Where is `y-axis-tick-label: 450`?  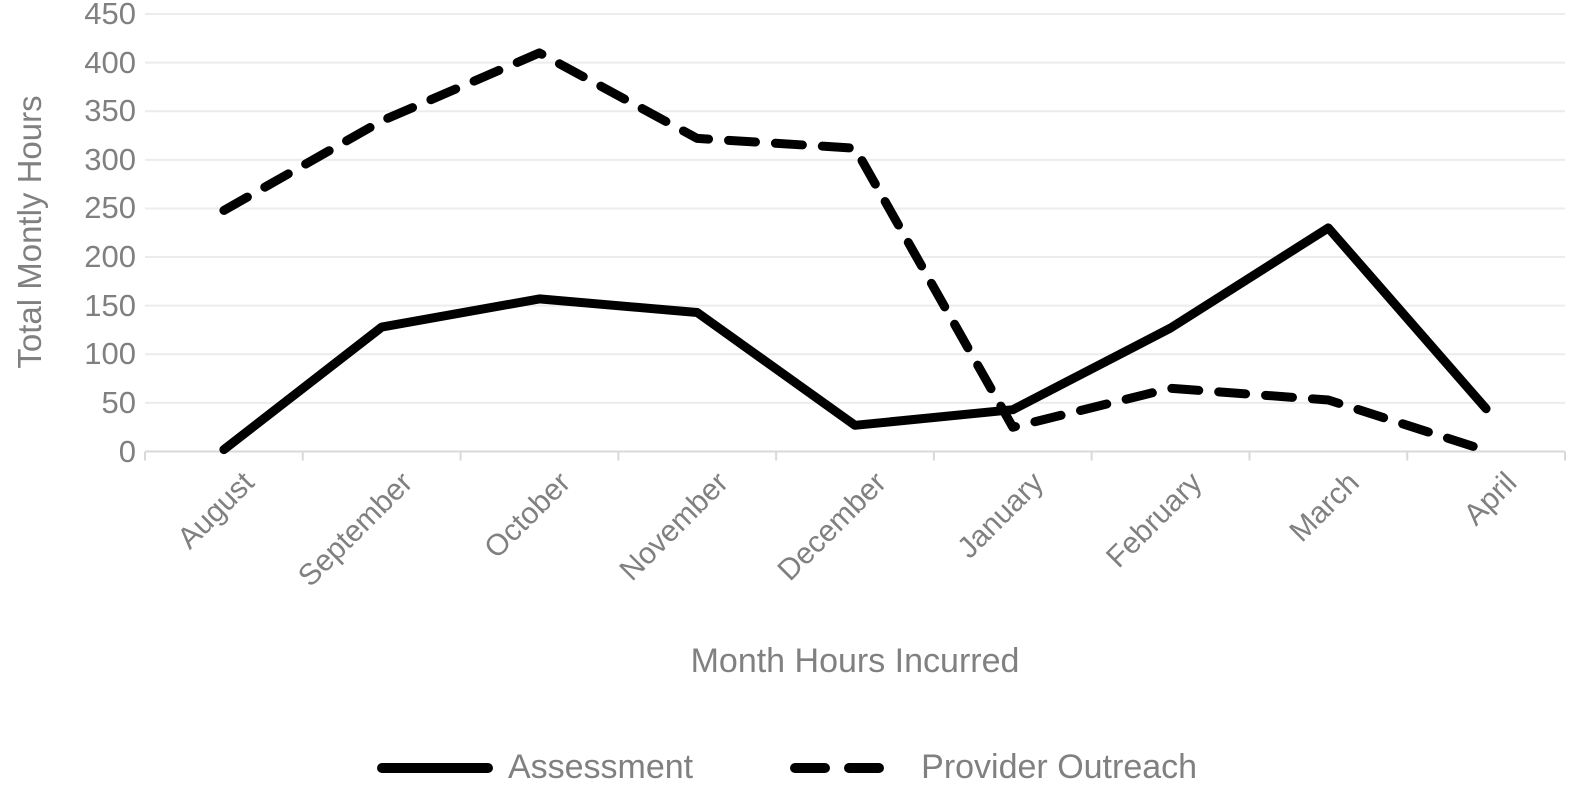
y-axis-tick-label: 450 is located at coordinates (110, 15).